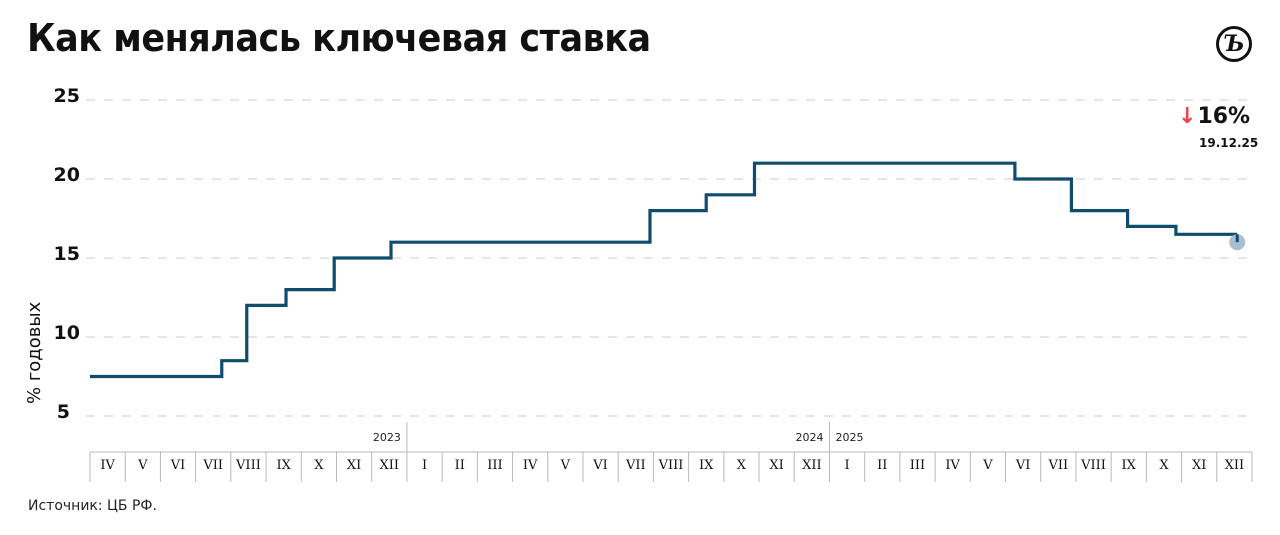  Describe the element at coordinates (66, 175) in the screenshot. I see `y-tick-20: 20` at that location.